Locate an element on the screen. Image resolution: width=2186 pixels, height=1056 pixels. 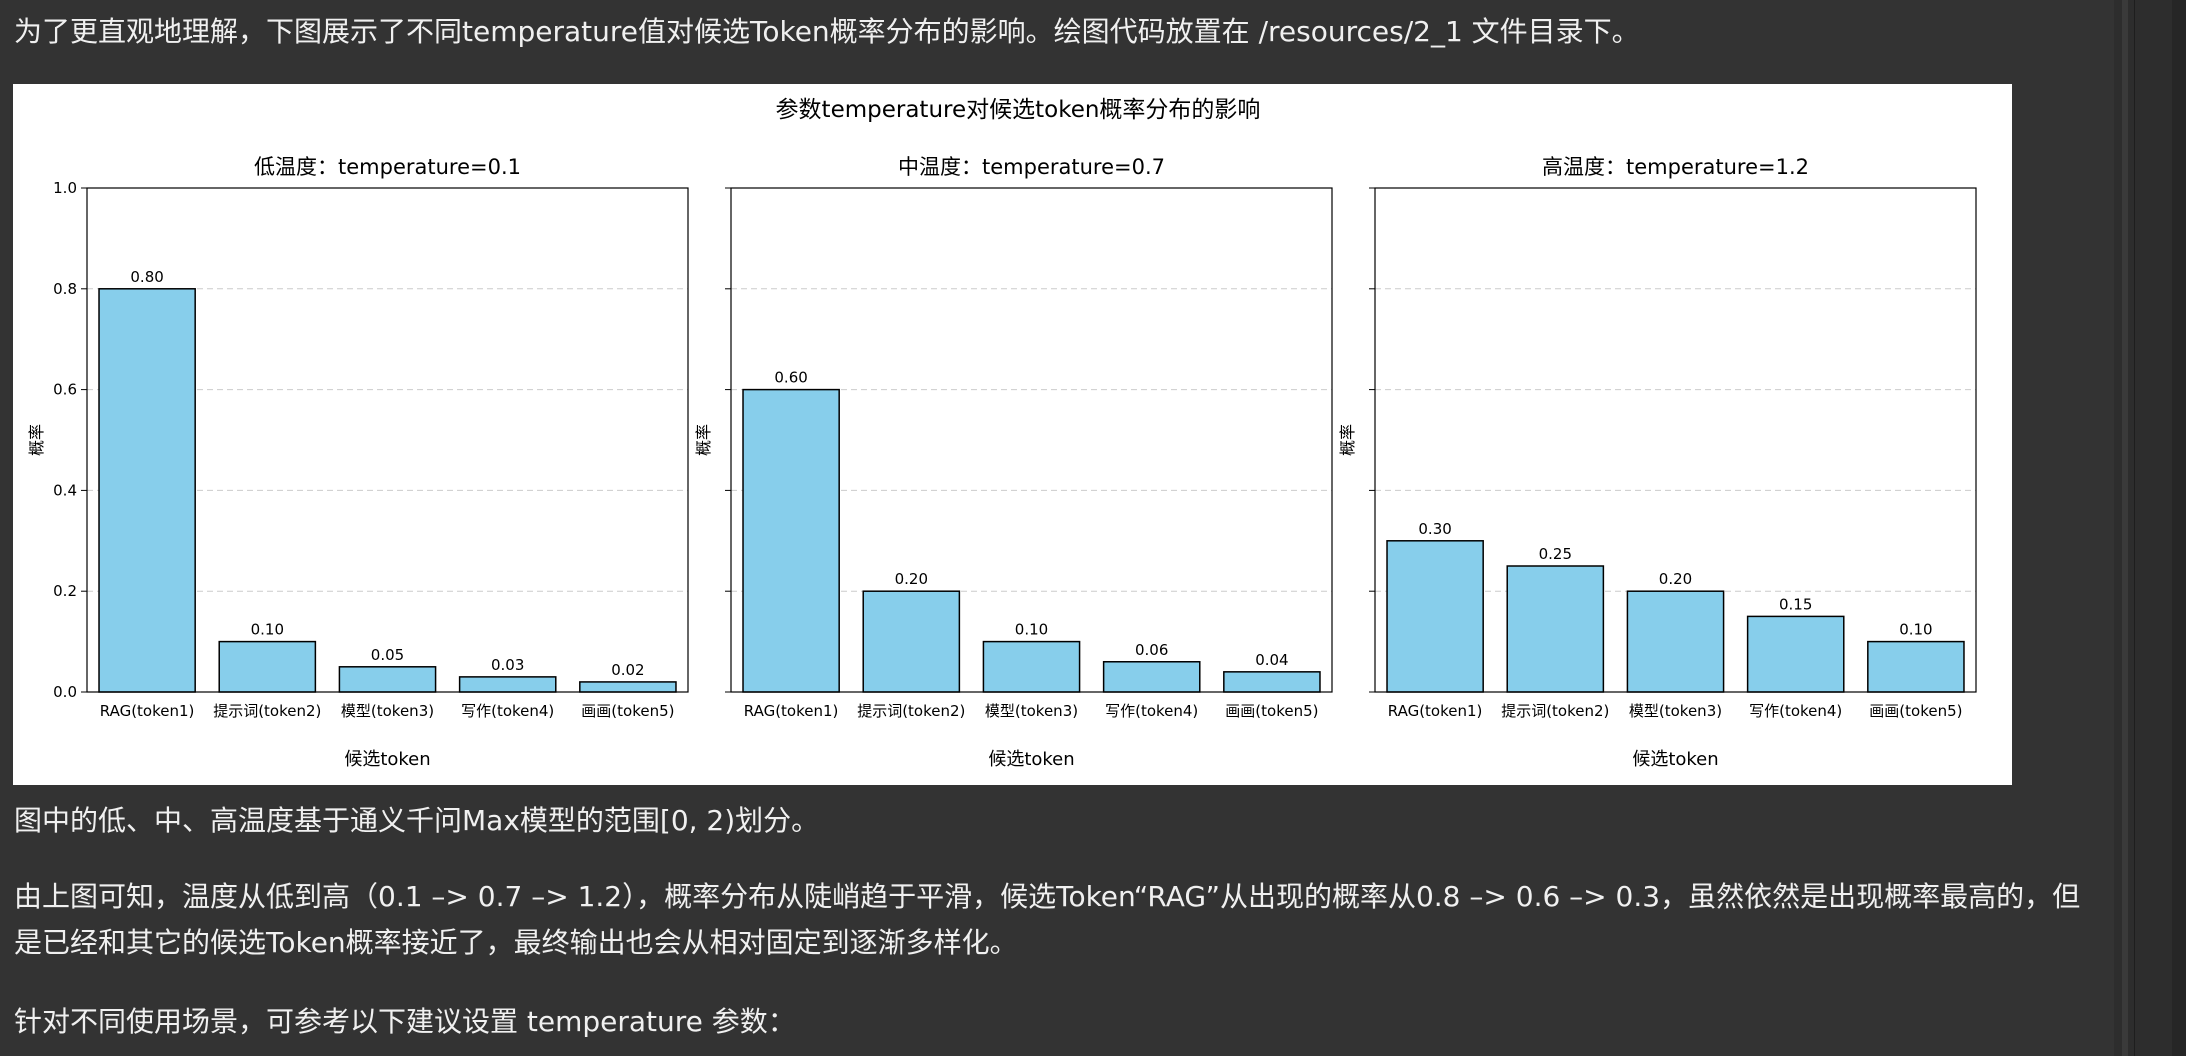
subplot-title: 低温度：temperature=0.1 is located at coordinates (387, 167).